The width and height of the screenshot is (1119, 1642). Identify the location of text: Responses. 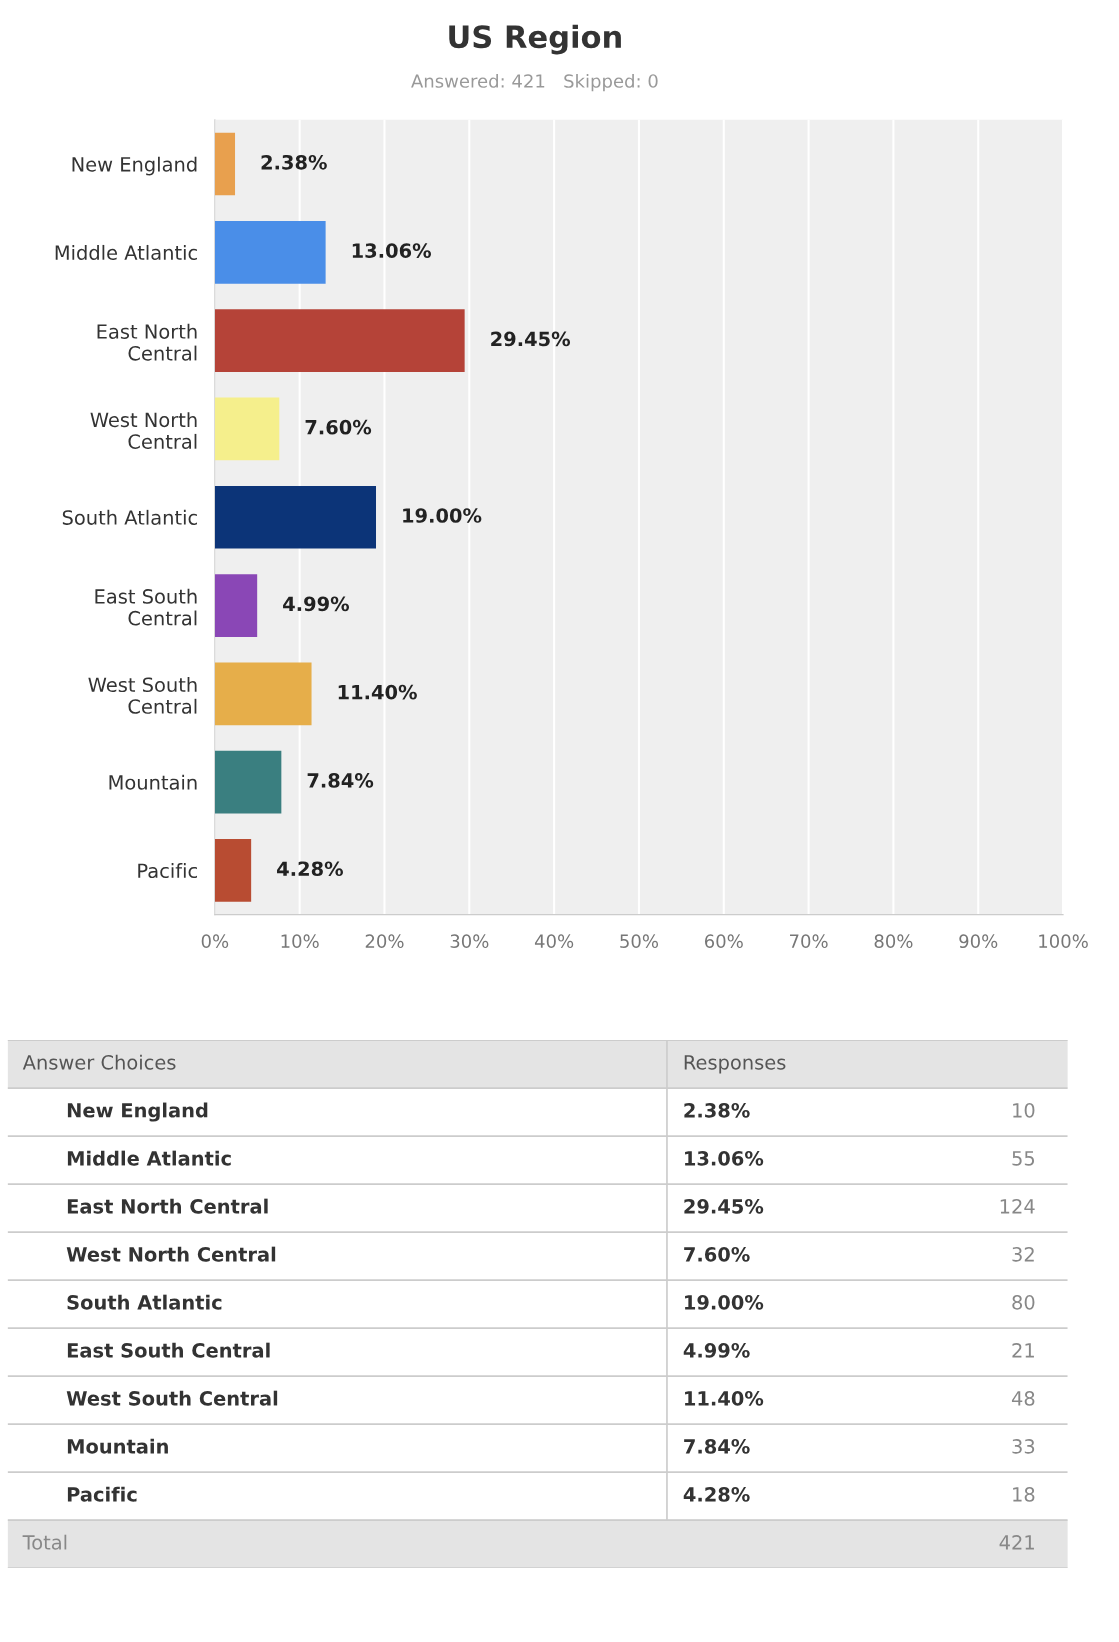
(735, 1064).